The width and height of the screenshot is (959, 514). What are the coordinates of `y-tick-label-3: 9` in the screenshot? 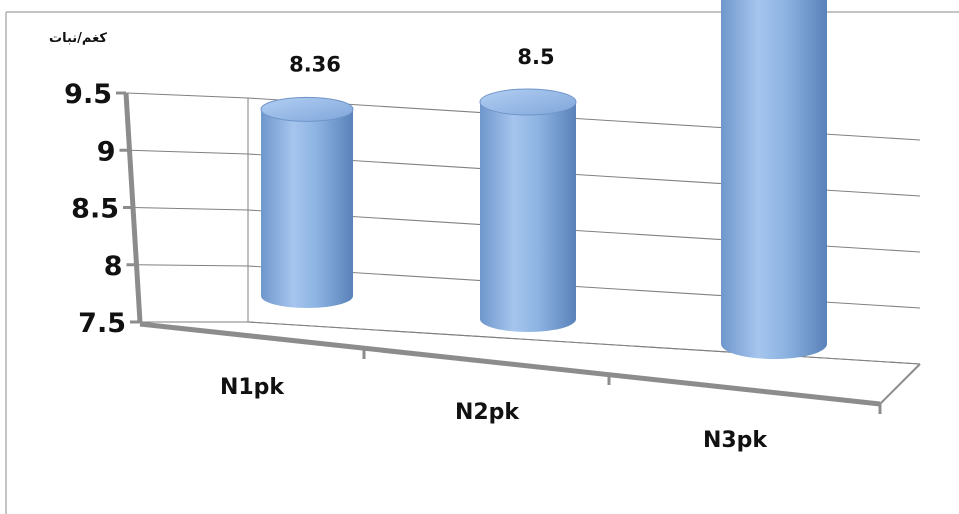 It's located at (106, 151).